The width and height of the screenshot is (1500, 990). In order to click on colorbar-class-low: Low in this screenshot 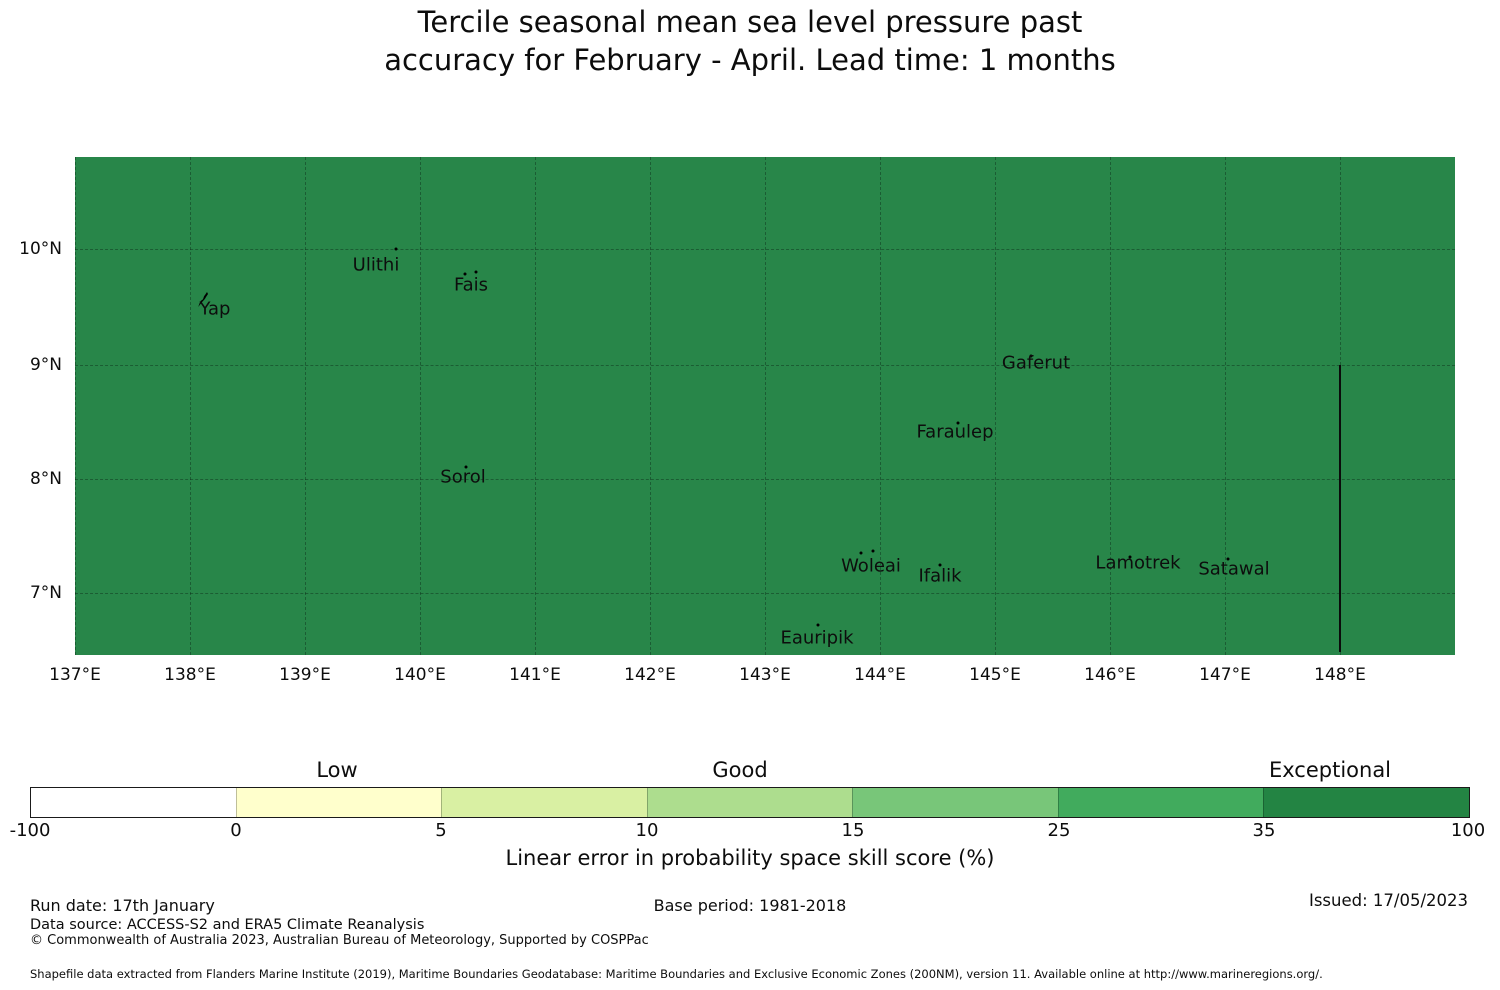, I will do `click(337, 770)`.